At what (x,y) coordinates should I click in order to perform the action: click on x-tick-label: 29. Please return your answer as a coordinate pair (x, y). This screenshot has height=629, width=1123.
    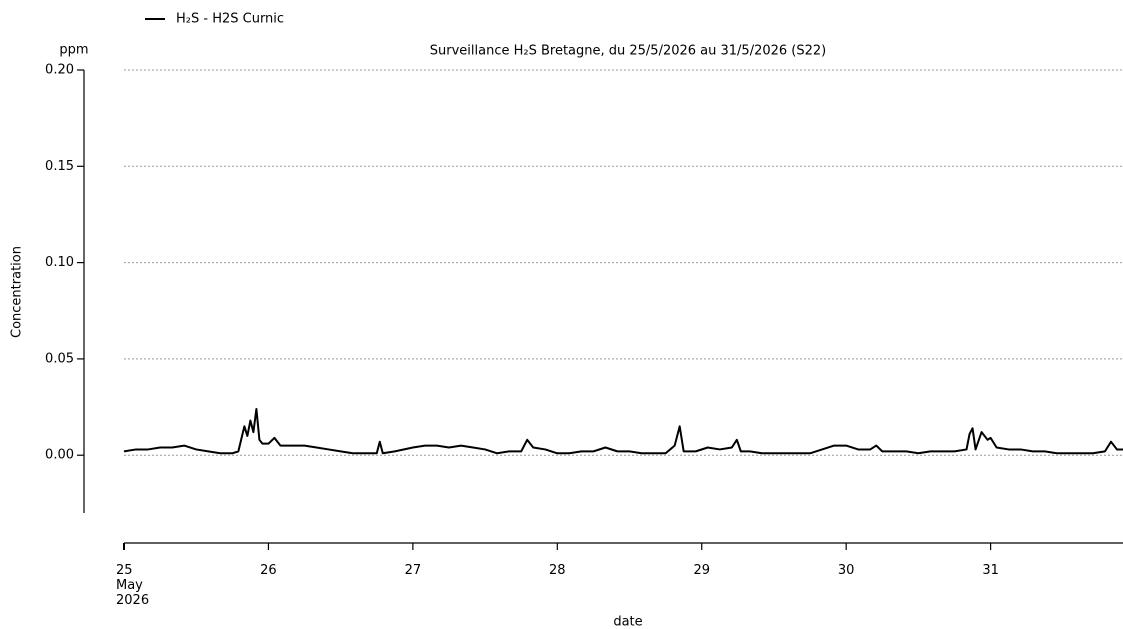
    Looking at the image, I should click on (701, 570).